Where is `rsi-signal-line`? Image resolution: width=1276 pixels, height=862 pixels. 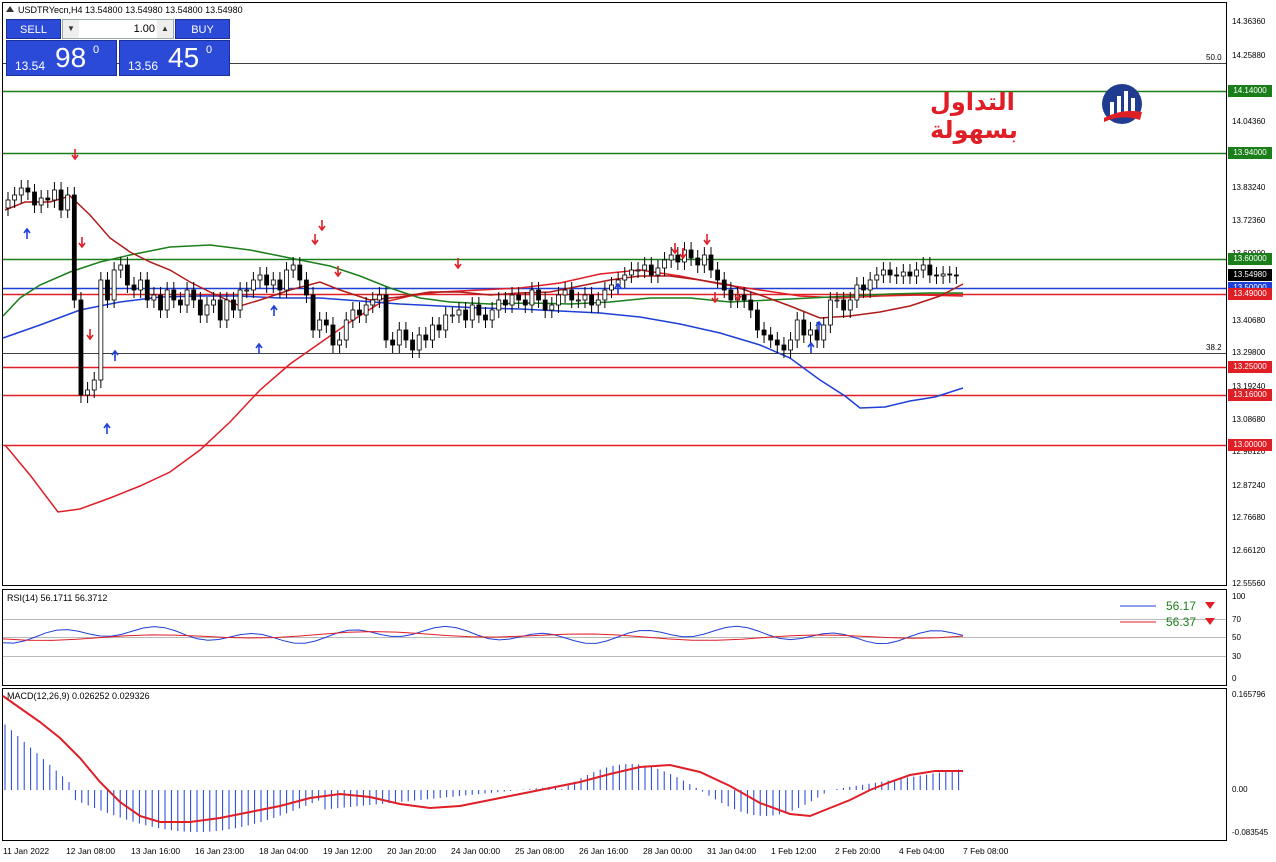
rsi-signal-line is located at coordinates (483, 636).